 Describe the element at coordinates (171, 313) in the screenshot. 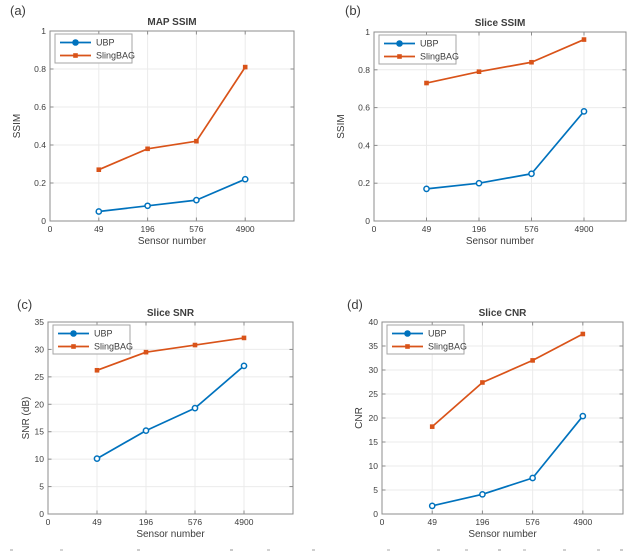

I see `chart-title: Slice SNR` at that location.